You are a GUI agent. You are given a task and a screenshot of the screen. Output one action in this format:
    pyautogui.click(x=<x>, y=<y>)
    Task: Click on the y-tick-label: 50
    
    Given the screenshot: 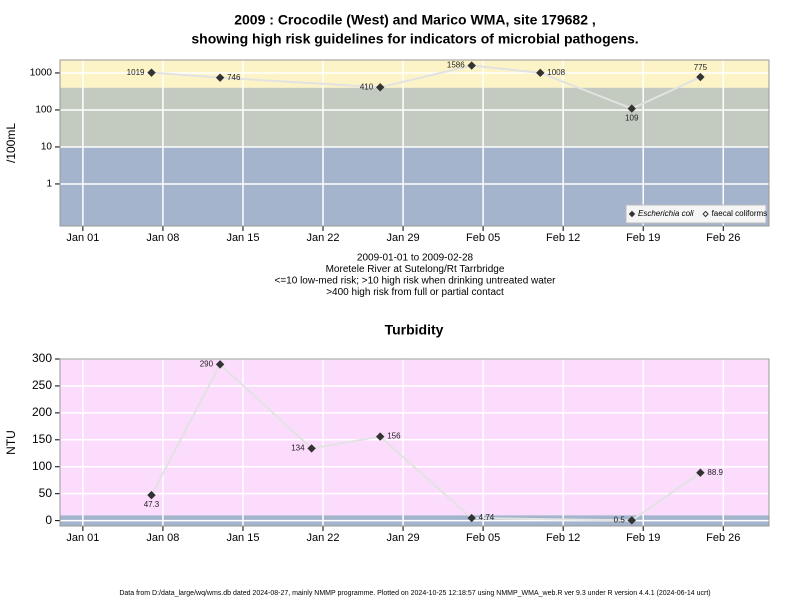 What is the action you would take?
    pyautogui.click(x=46, y=493)
    